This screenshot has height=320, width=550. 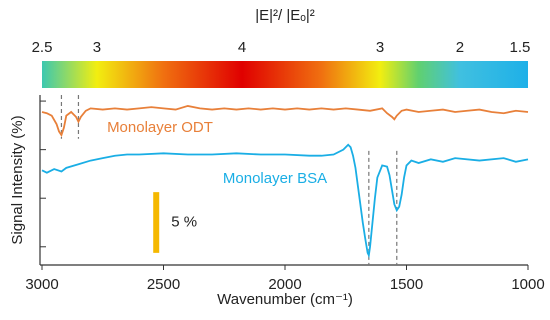 What do you see at coordinates (284, 284) in the screenshot?
I see `x-tick-label: 2000` at bounding box center [284, 284].